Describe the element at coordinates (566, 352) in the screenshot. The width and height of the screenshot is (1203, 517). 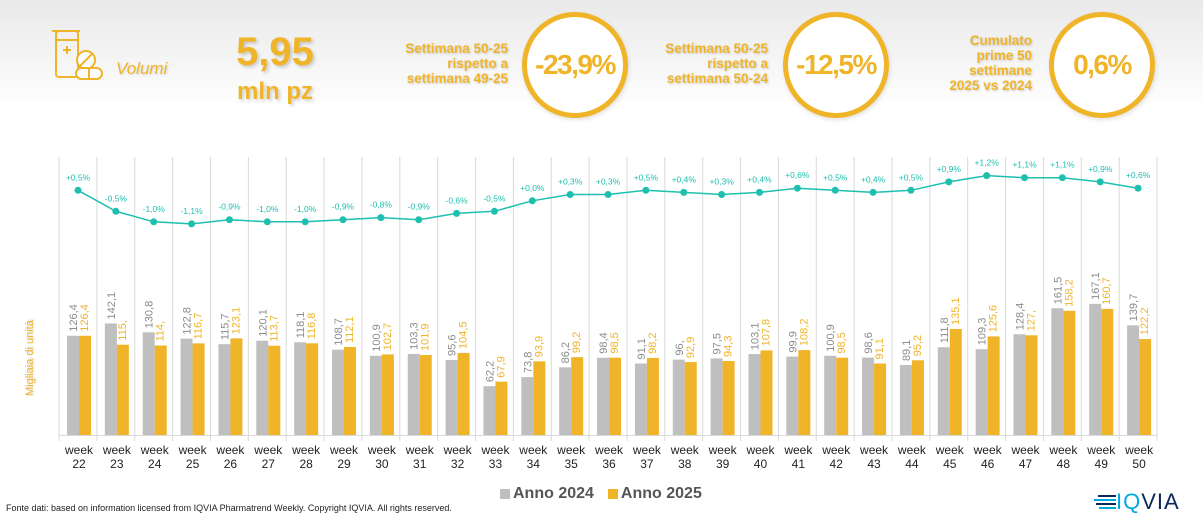
I see `bar-label-2024: 86,2` at that location.